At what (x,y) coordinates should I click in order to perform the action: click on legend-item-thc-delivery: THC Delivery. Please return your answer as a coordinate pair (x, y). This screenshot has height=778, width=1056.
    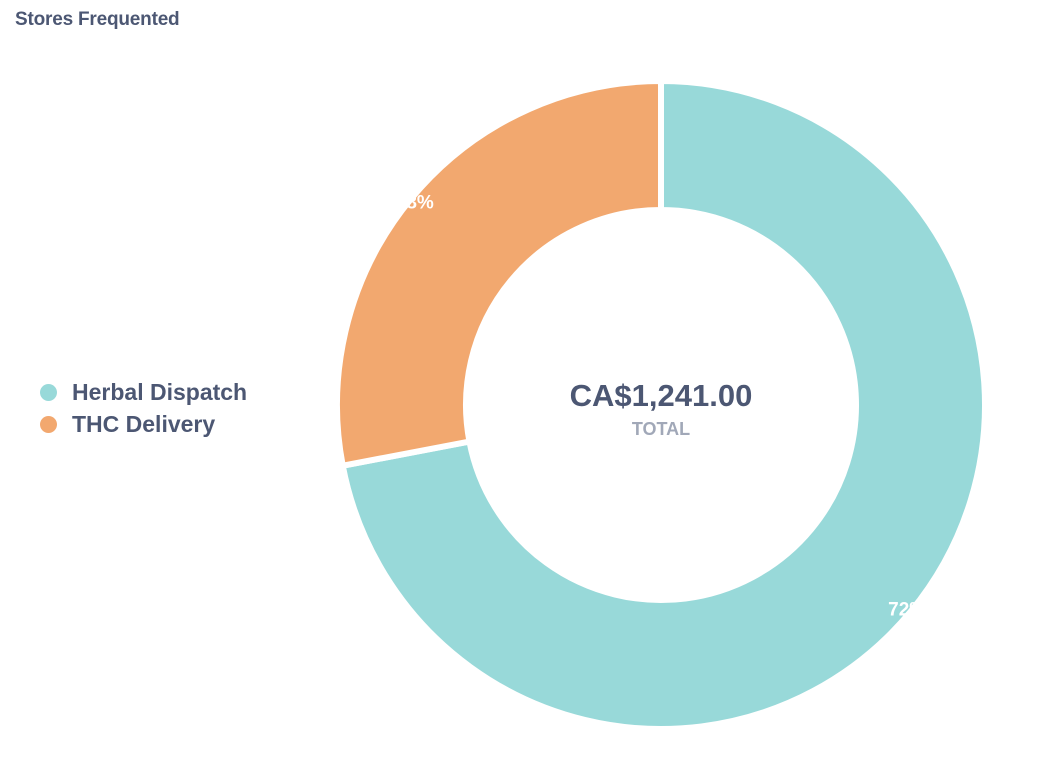
    Looking at the image, I should click on (143, 424).